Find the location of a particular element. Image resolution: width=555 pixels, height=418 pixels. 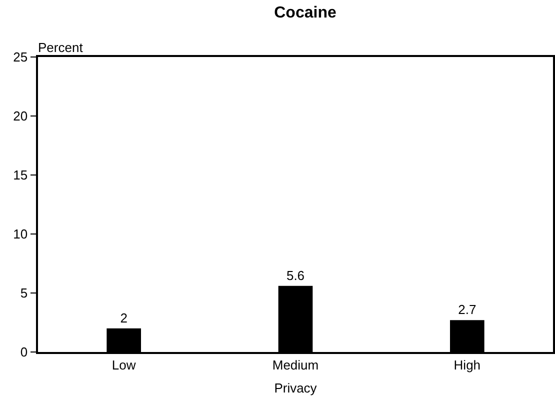

x-axis-title: Privacy is located at coordinates (296, 388).